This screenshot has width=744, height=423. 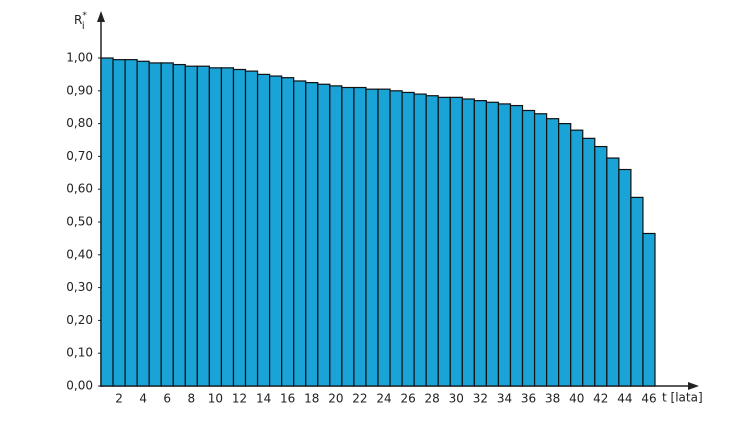 I want to click on y-tick-label: 0,40, so click(x=79, y=254).